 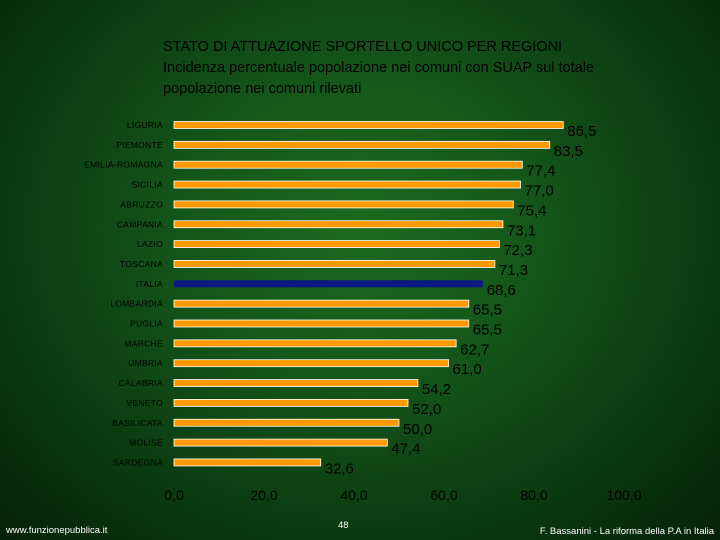 What do you see at coordinates (141, 264) in the screenshot?
I see `category-label-toscana: TOSCANA` at bounding box center [141, 264].